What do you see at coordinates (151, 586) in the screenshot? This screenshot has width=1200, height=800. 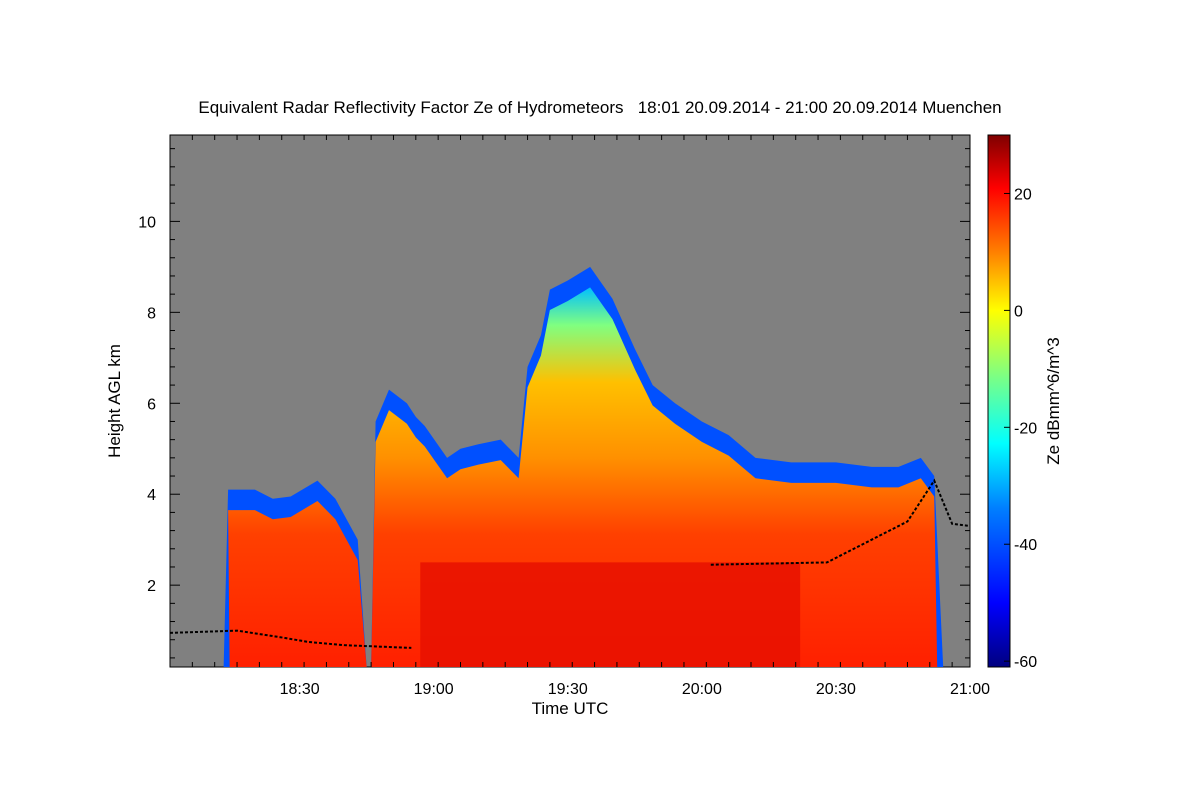 I see `y-tick-label: 2` at bounding box center [151, 586].